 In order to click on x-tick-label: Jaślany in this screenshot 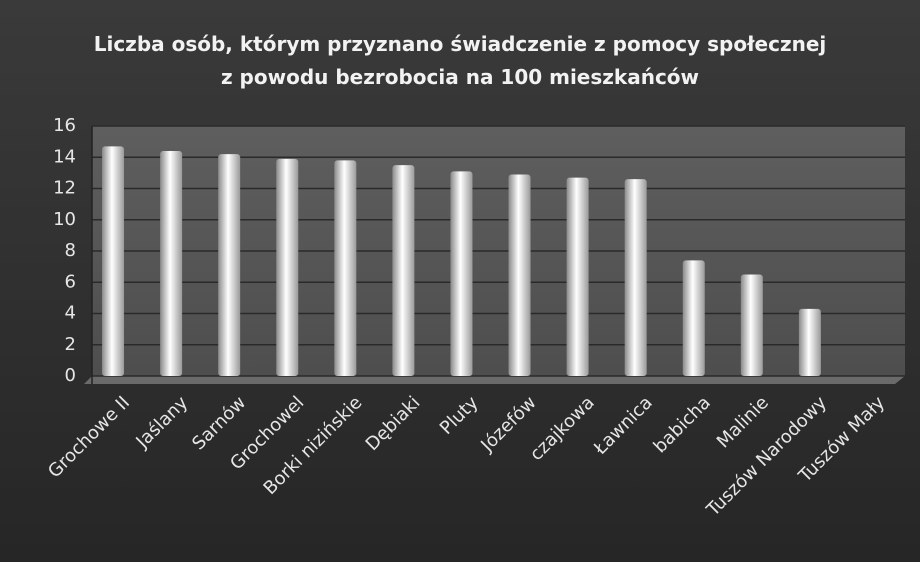, I will do `click(161, 422)`.